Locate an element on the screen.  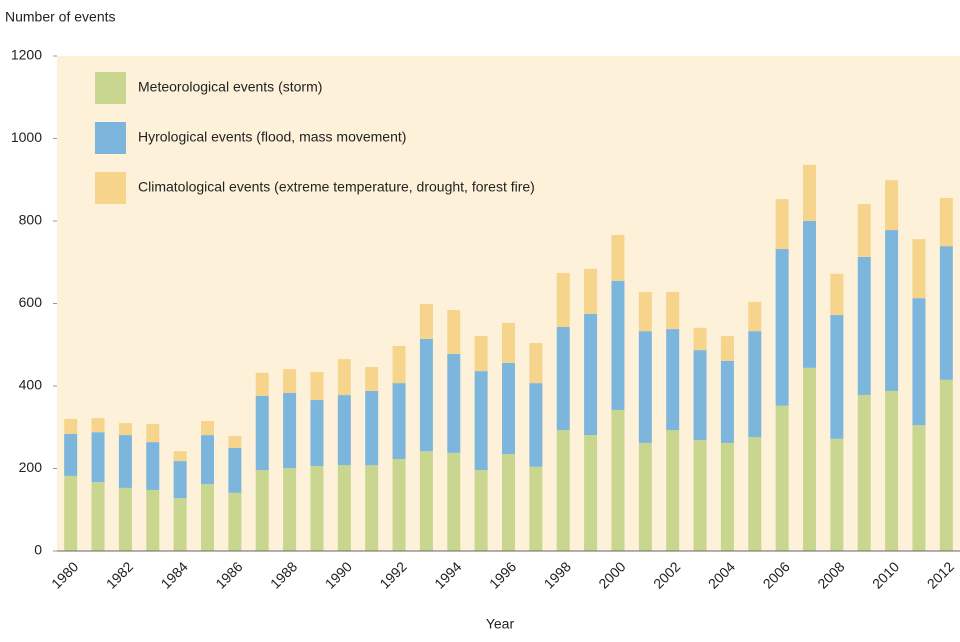
x-tick-label: 1998 is located at coordinates (557, 574).